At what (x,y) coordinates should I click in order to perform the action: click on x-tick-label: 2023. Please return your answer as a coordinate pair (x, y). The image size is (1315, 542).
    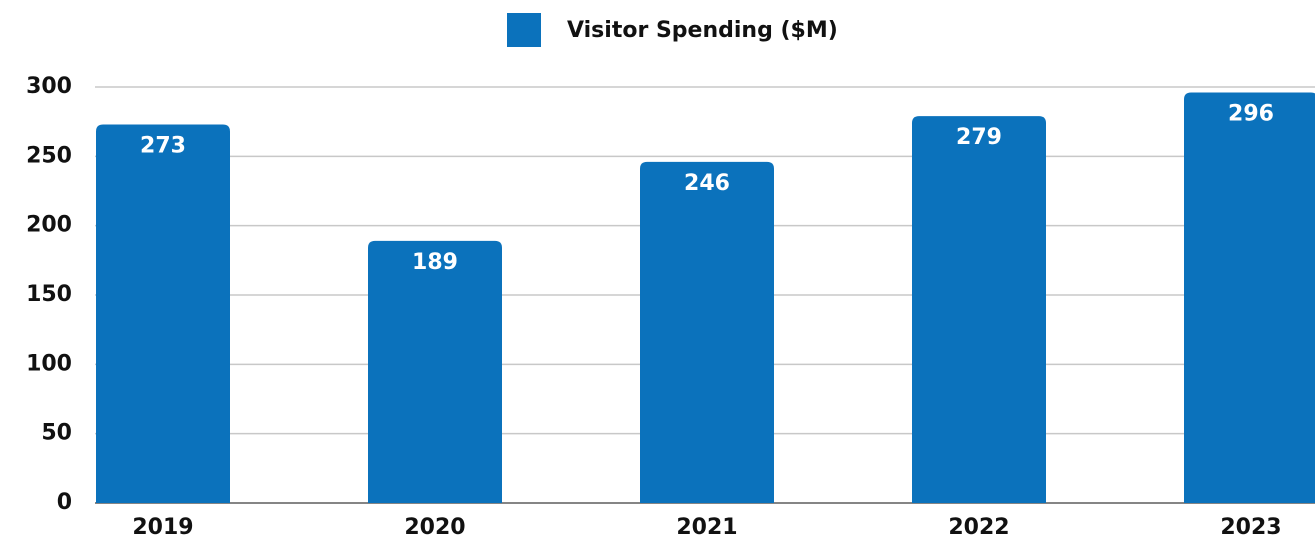
    Looking at the image, I should click on (1250, 527).